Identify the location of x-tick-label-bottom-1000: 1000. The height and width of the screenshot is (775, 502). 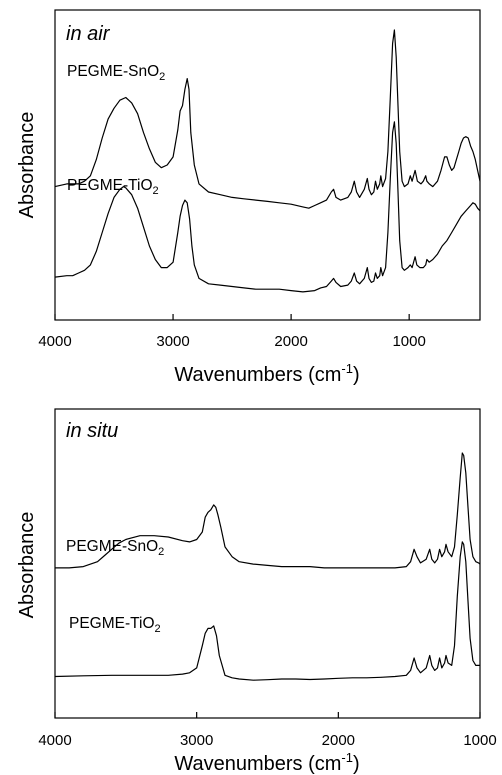
(479, 740).